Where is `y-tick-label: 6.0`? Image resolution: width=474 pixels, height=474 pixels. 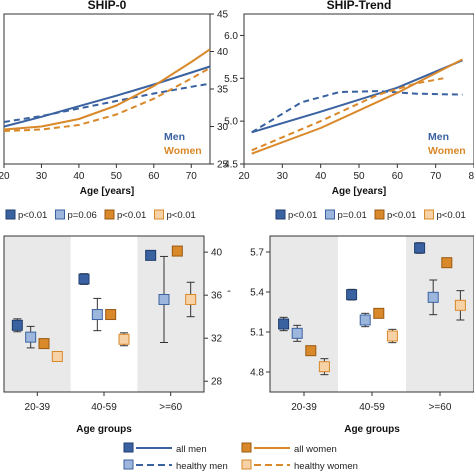
y-tick-label: 6.0 is located at coordinates (231, 36).